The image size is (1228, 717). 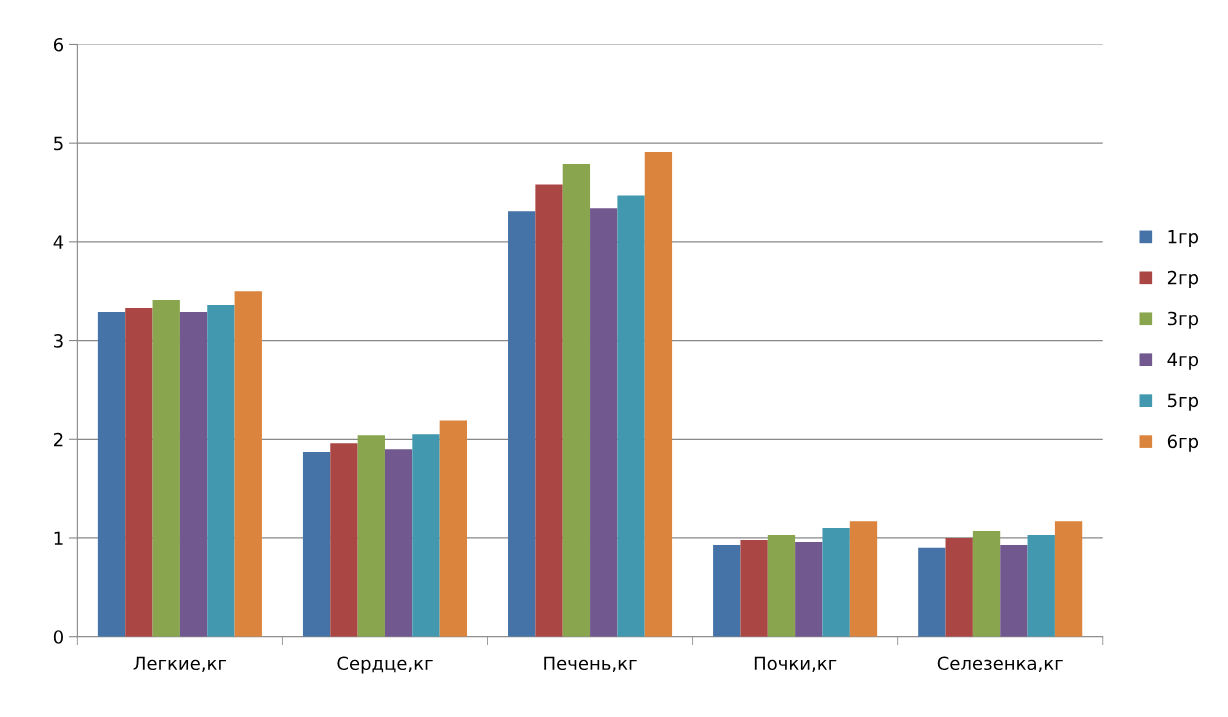 What do you see at coordinates (58, 341) in the screenshot?
I see `y-tick-label: 3` at bounding box center [58, 341].